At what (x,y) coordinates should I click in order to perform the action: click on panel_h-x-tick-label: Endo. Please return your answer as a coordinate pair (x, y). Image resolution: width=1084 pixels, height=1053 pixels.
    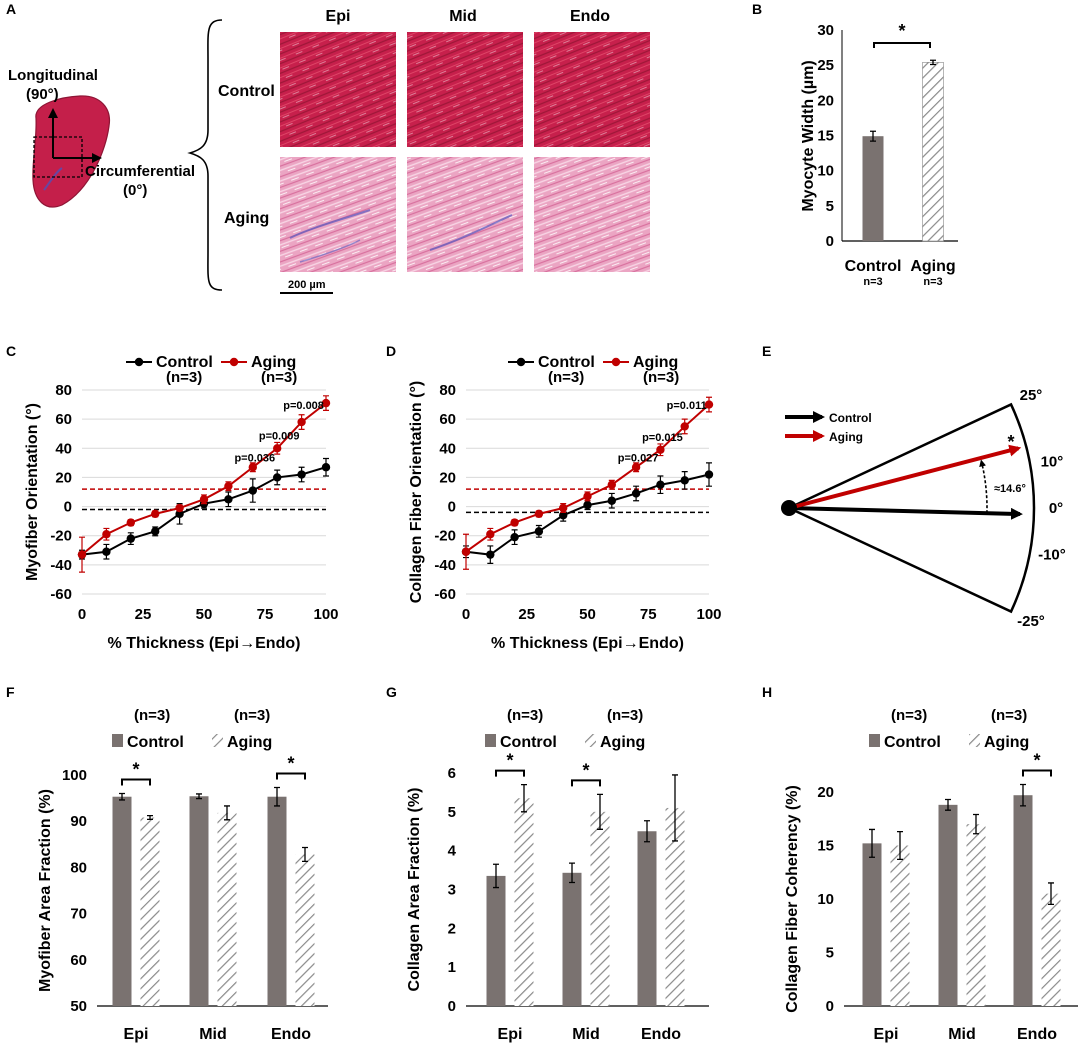
    Looking at the image, I should click on (1037, 1034).